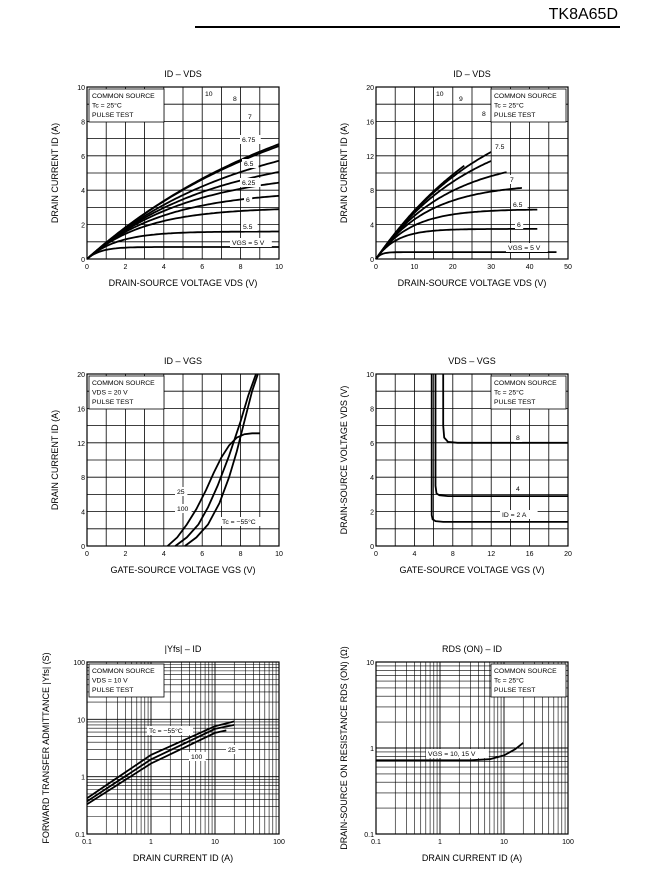  What do you see at coordinates (568, 842) in the screenshot?
I see `x-tick-label: 100` at bounding box center [568, 842].